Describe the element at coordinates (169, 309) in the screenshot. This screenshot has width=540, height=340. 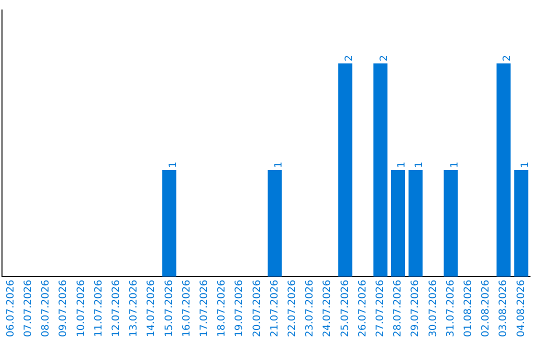
I see `x-tick-label: 15.07.2026` at that location.